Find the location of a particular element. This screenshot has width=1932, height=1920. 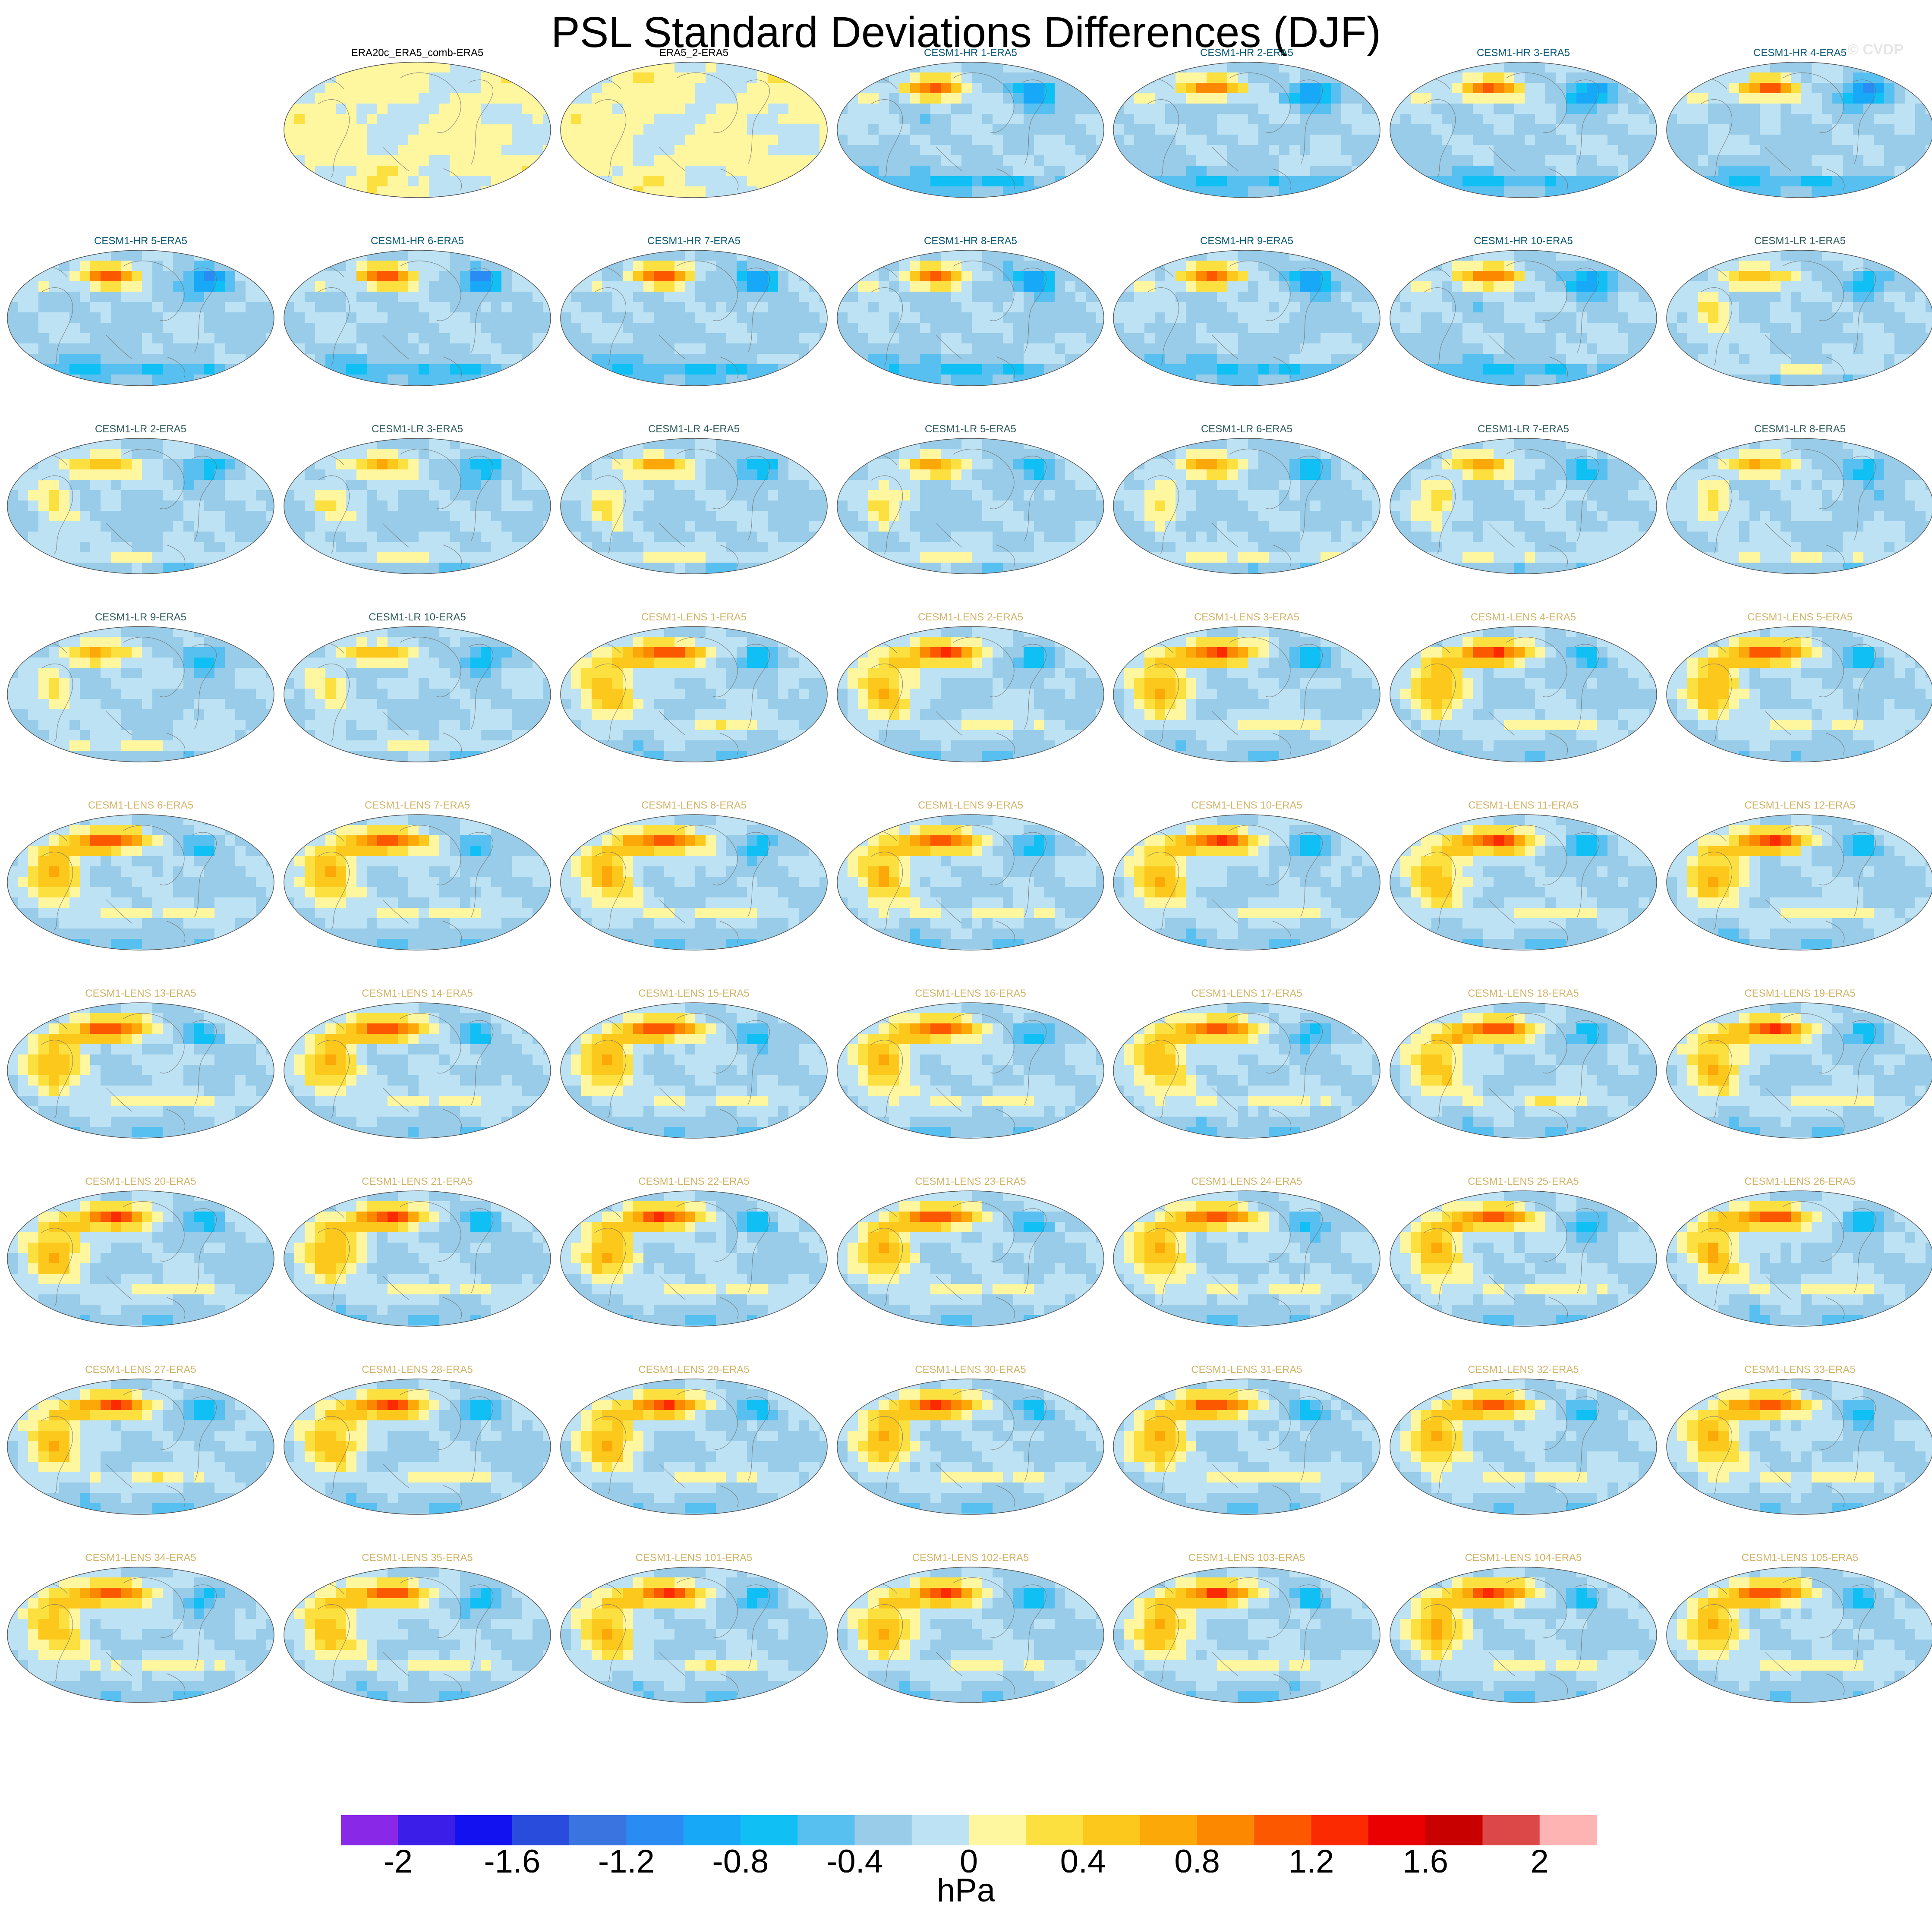

map-panel: CESM1-LENS 28-ERA5 is located at coordinates (418, 1439).